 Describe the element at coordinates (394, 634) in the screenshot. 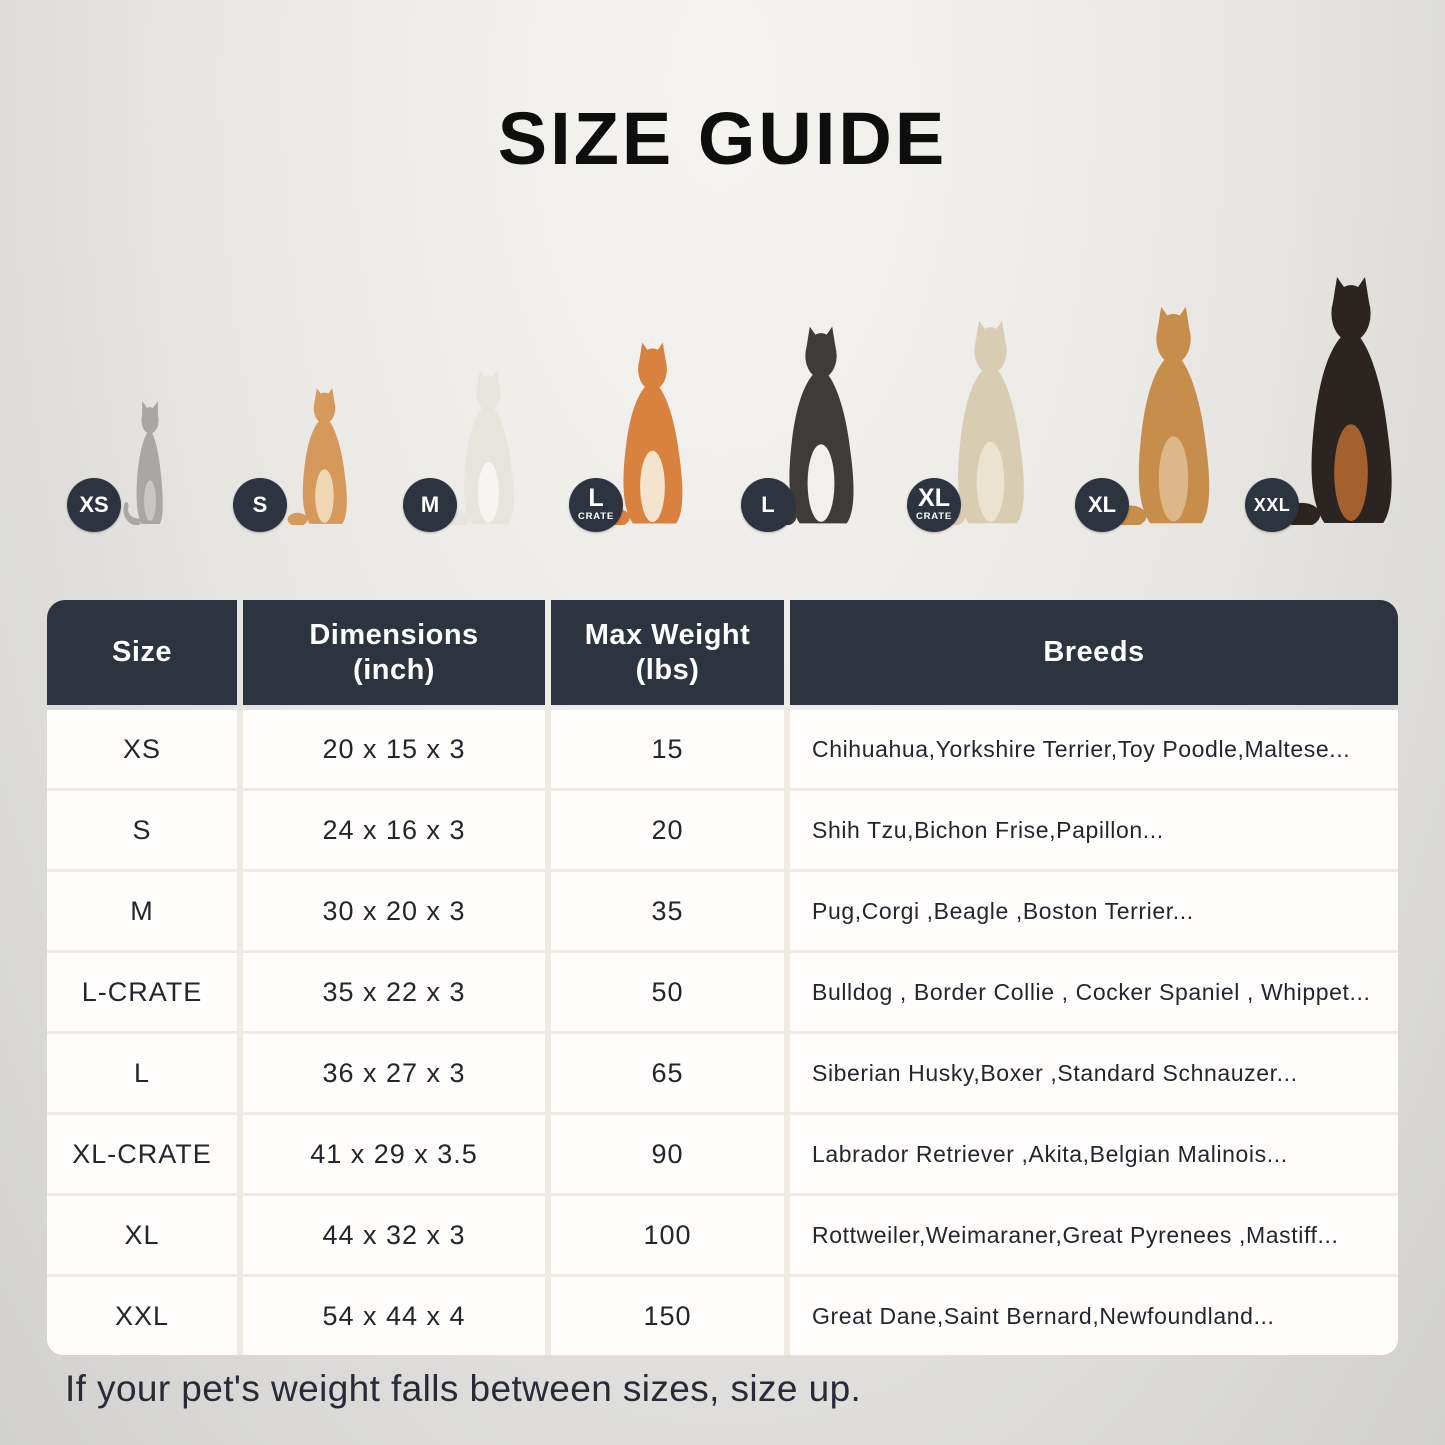

I see `column-header-label: Dimensions` at that location.